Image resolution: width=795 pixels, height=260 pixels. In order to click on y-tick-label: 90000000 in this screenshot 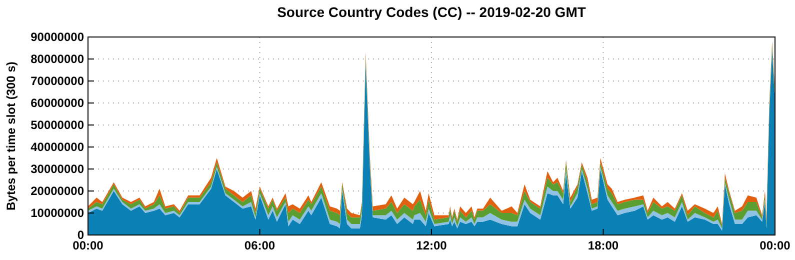, I will do `click(57, 37)`.